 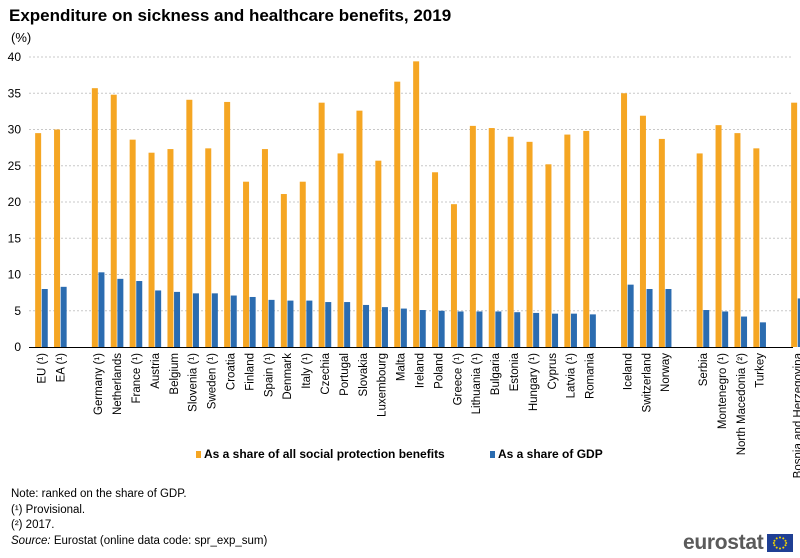 I want to click on x-category-label: Croatia, so click(x=231, y=371).